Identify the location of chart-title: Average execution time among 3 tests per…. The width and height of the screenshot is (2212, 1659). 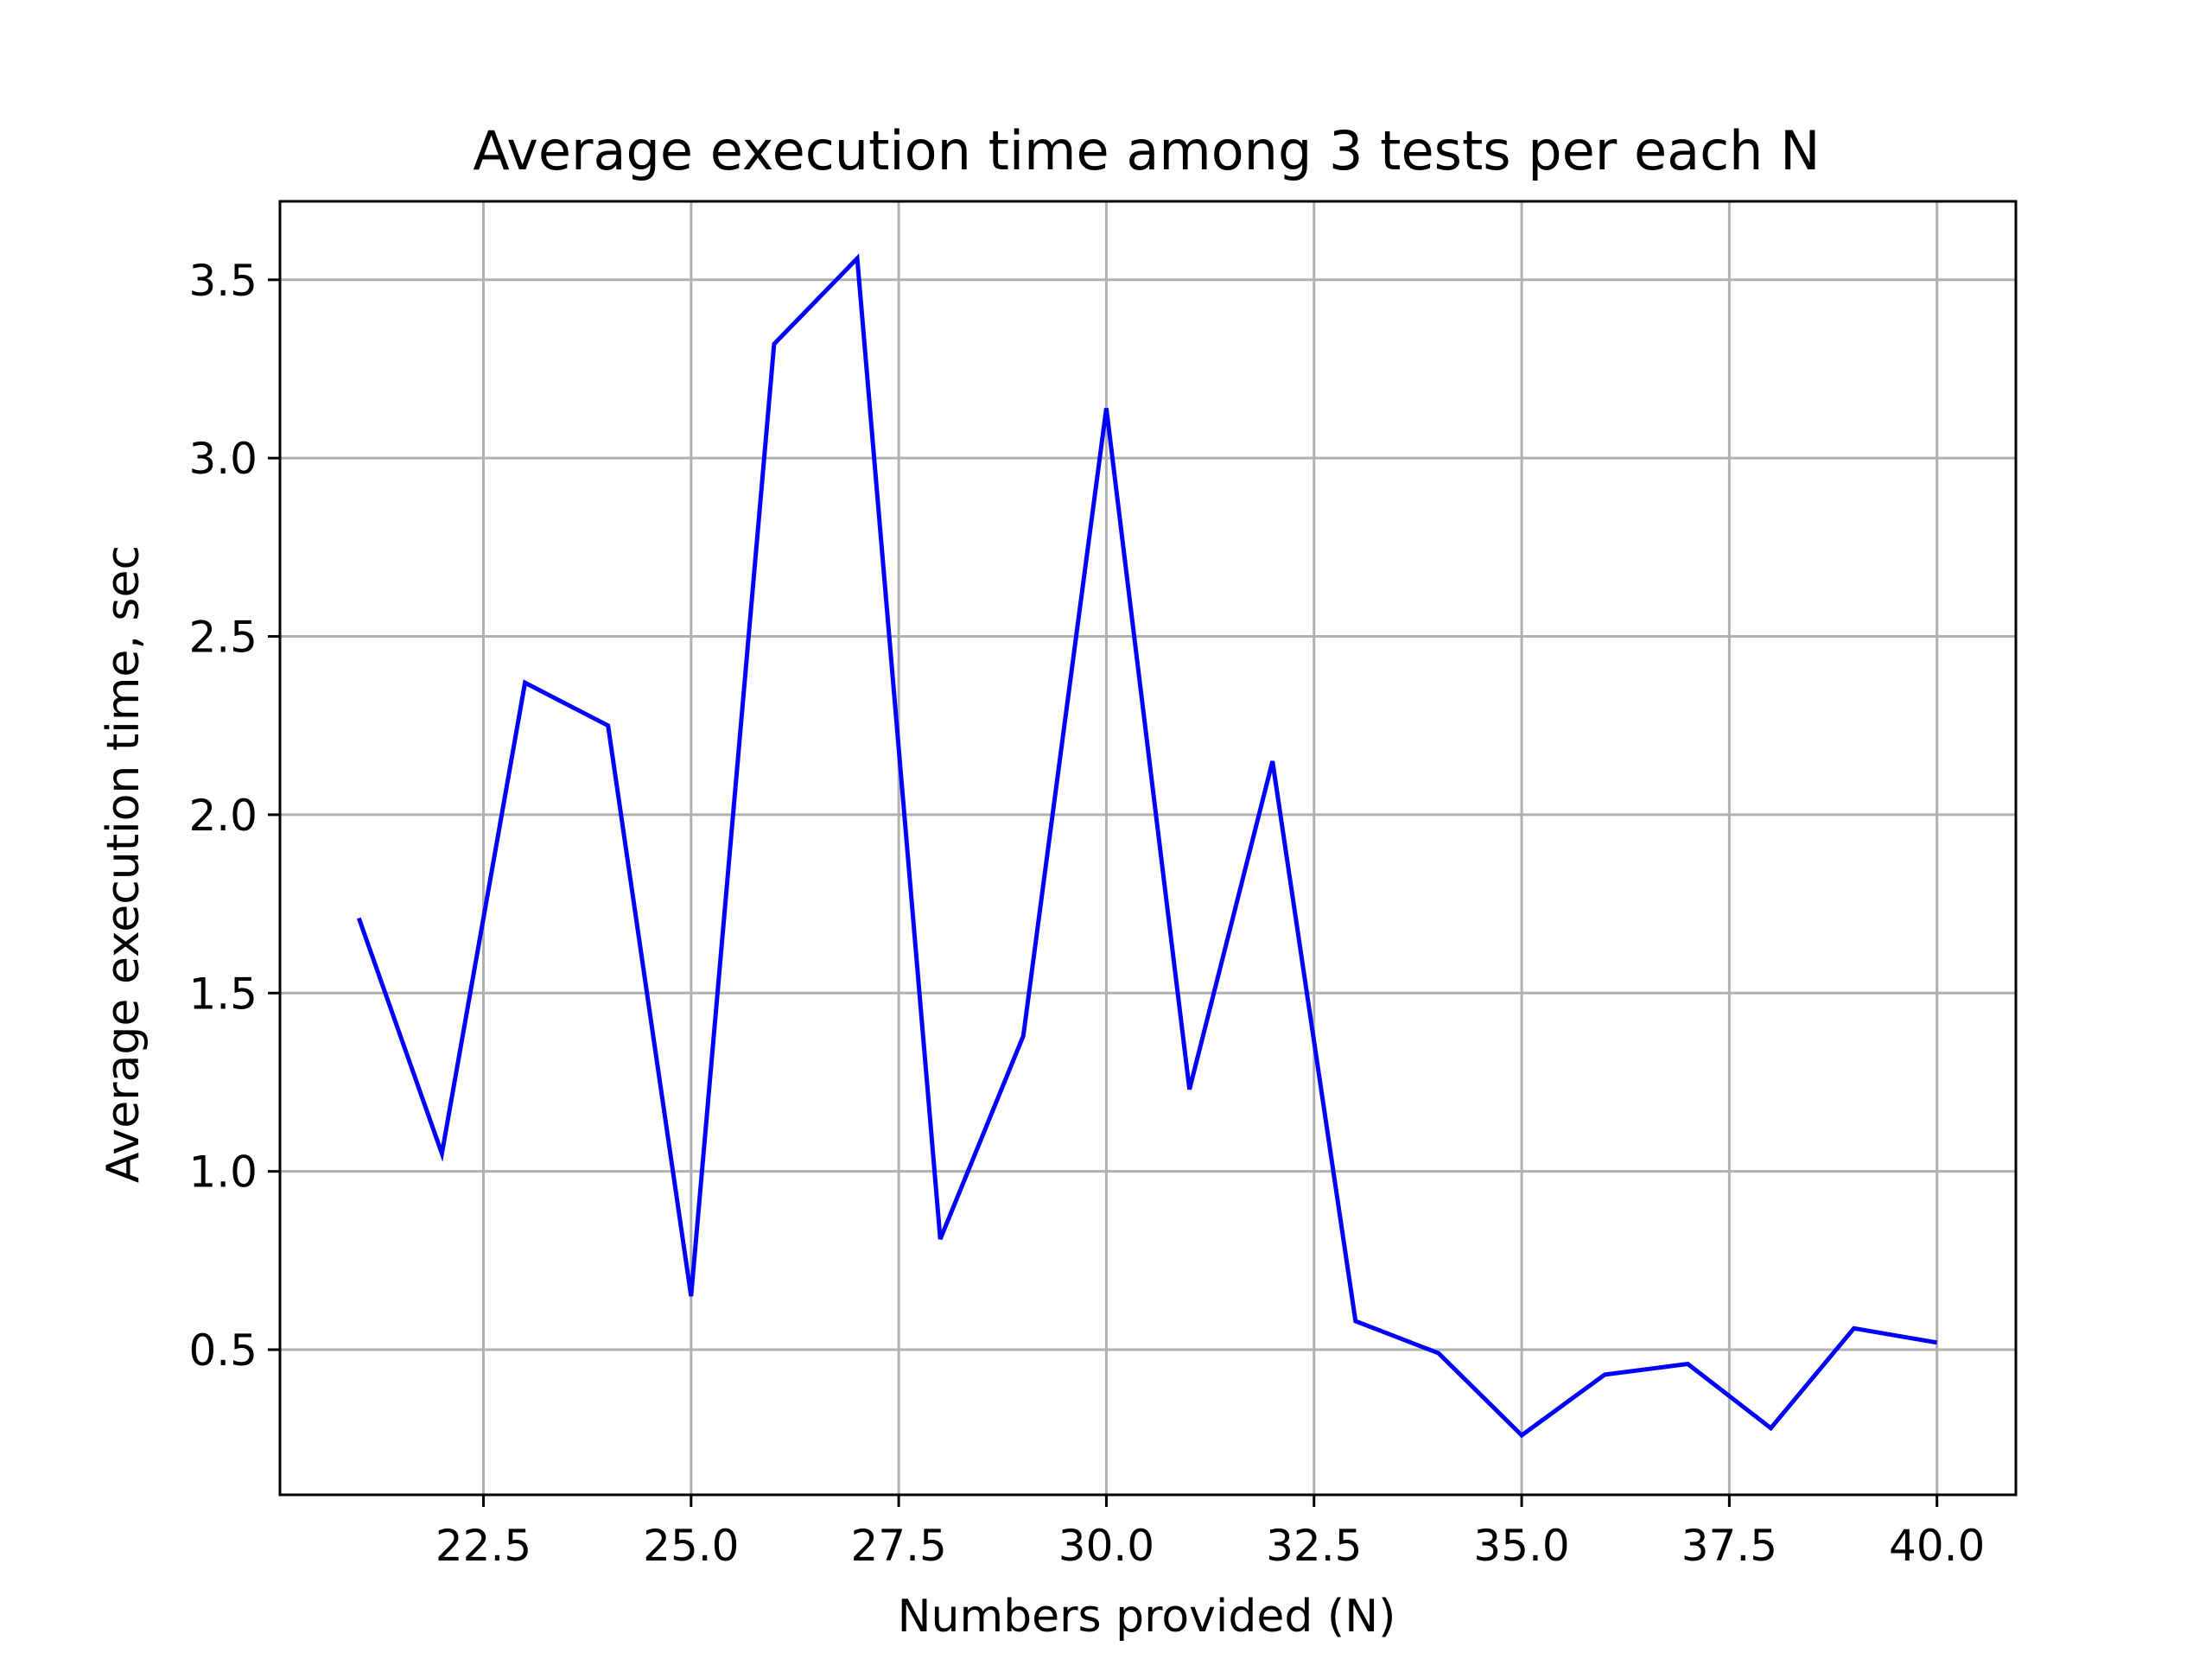
(1146, 150).